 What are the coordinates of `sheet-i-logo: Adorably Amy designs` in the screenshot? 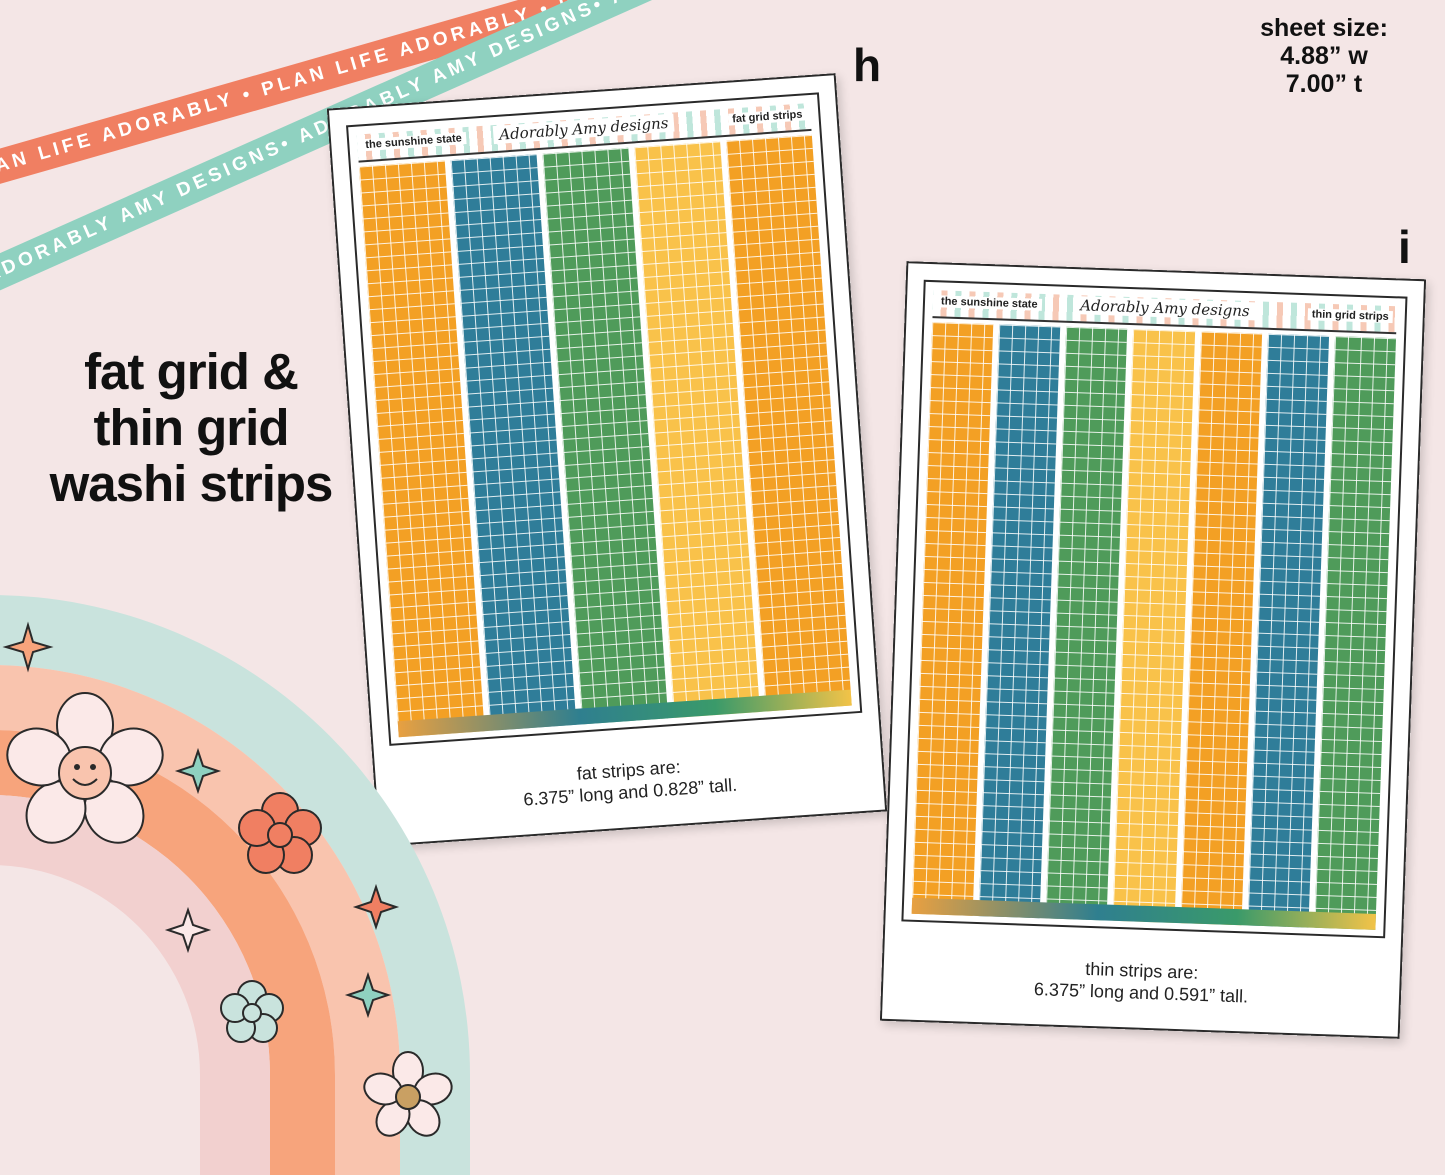 It's located at (1164, 308).